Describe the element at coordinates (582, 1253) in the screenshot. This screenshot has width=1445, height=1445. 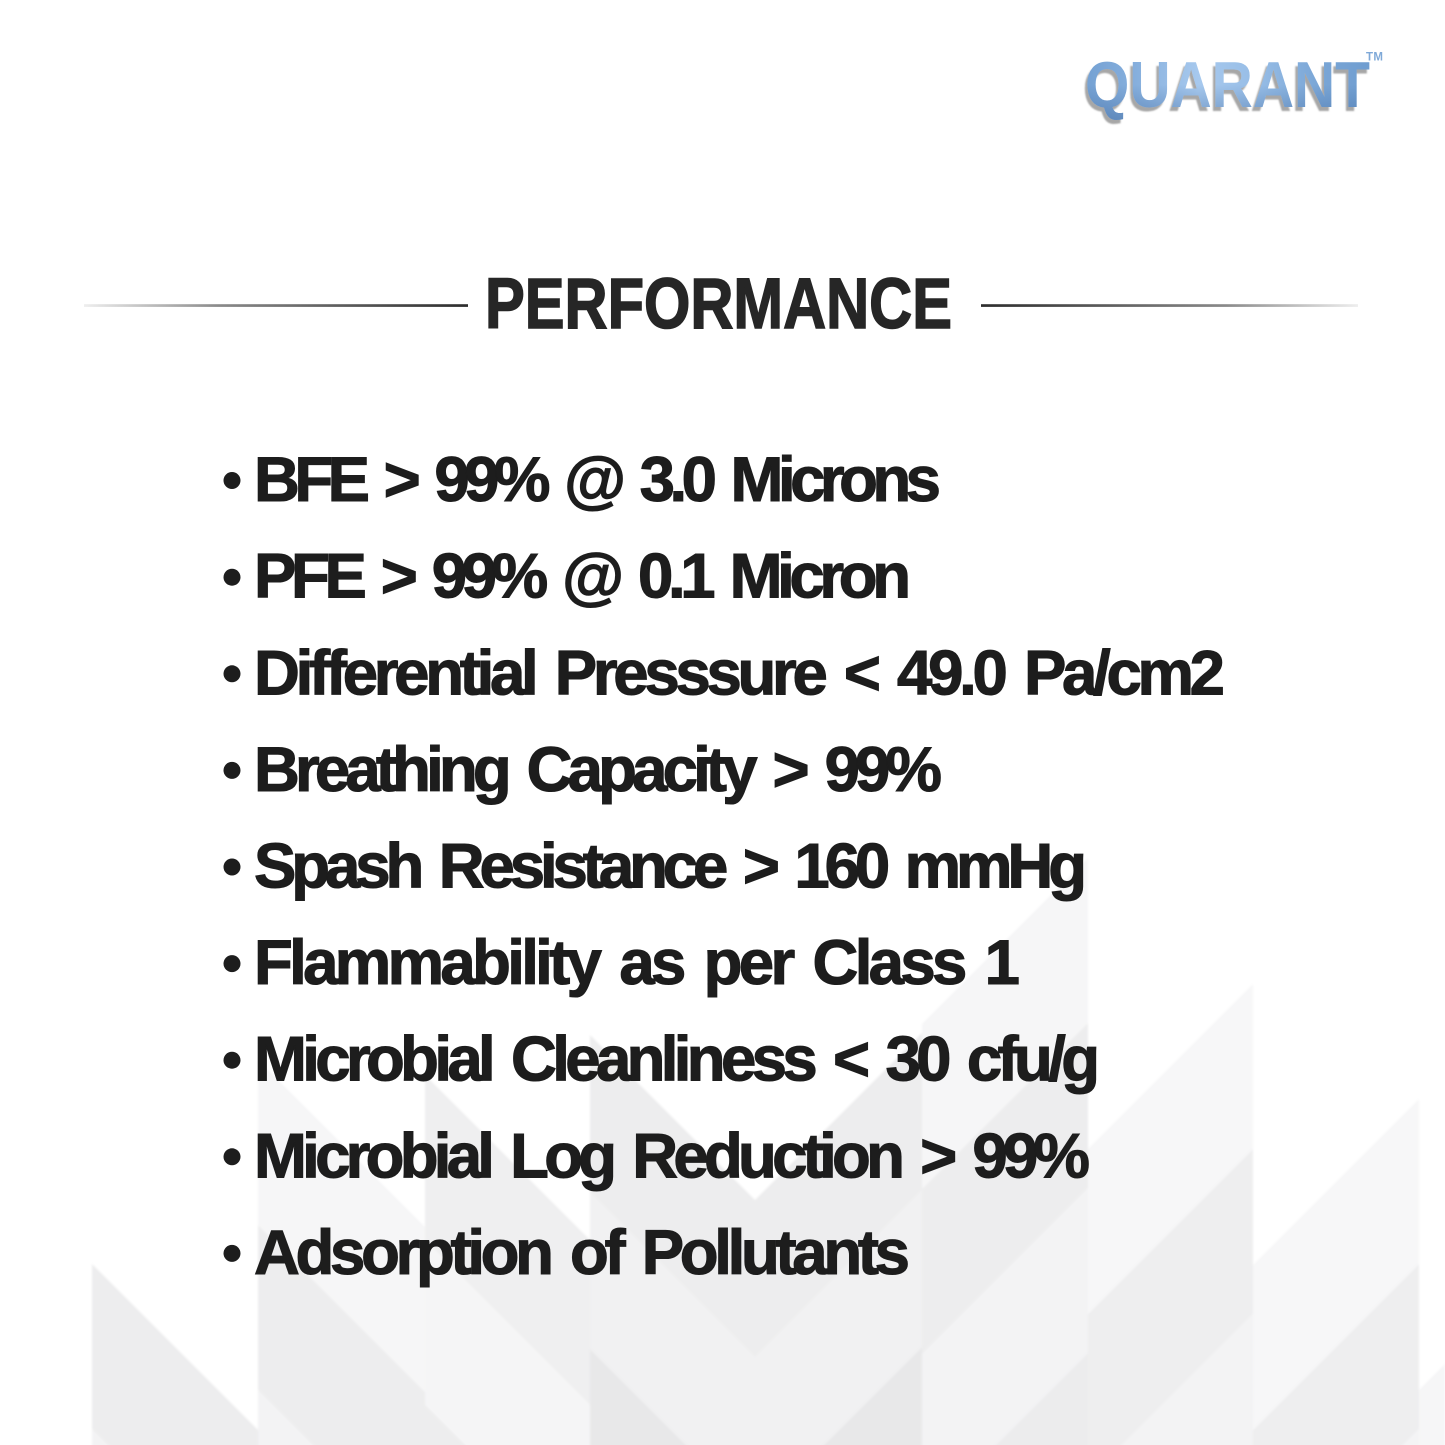
I see `svg-text: Adsorption of Pollutants` at that location.